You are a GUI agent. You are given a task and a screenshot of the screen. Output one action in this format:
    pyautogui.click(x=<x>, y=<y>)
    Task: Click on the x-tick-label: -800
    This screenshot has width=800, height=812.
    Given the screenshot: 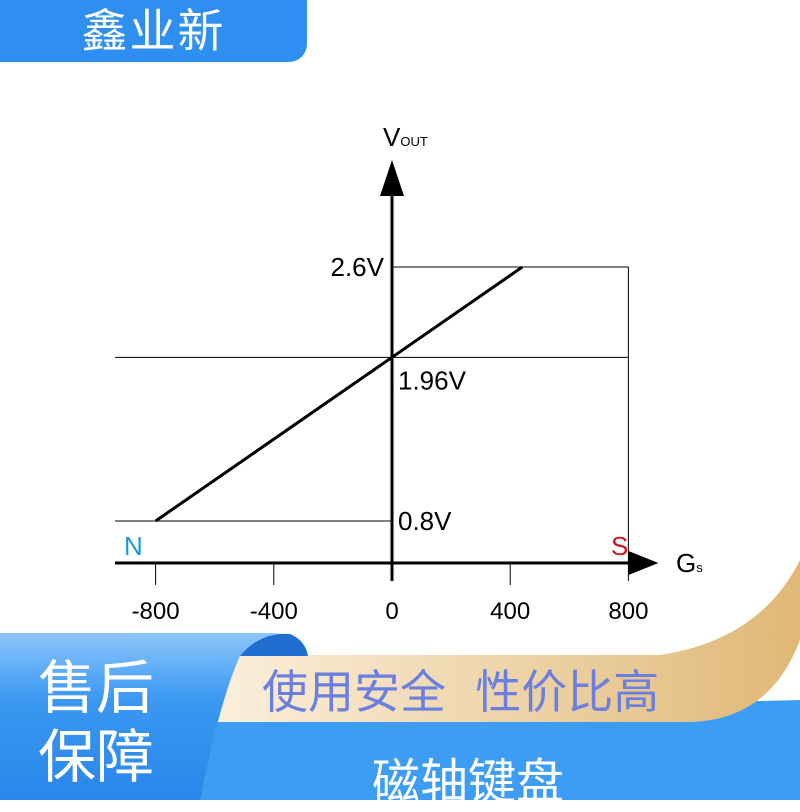 What is the action you would take?
    pyautogui.click(x=156, y=609)
    